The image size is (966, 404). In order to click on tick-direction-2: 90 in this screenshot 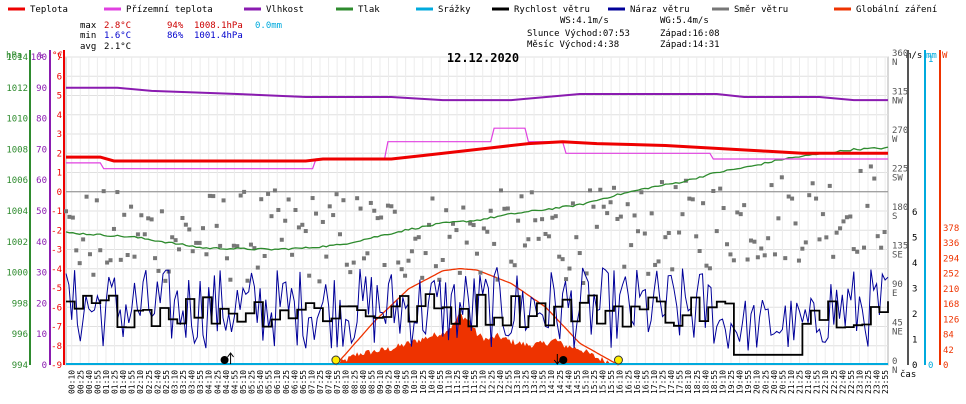, I will do `click(897, 285)`.